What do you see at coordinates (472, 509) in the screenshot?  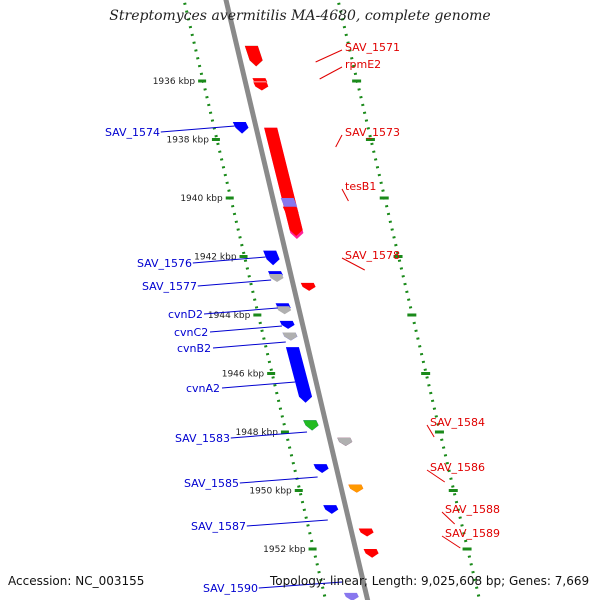 I see `right-gene-label: SAV_1588` at bounding box center [472, 509].